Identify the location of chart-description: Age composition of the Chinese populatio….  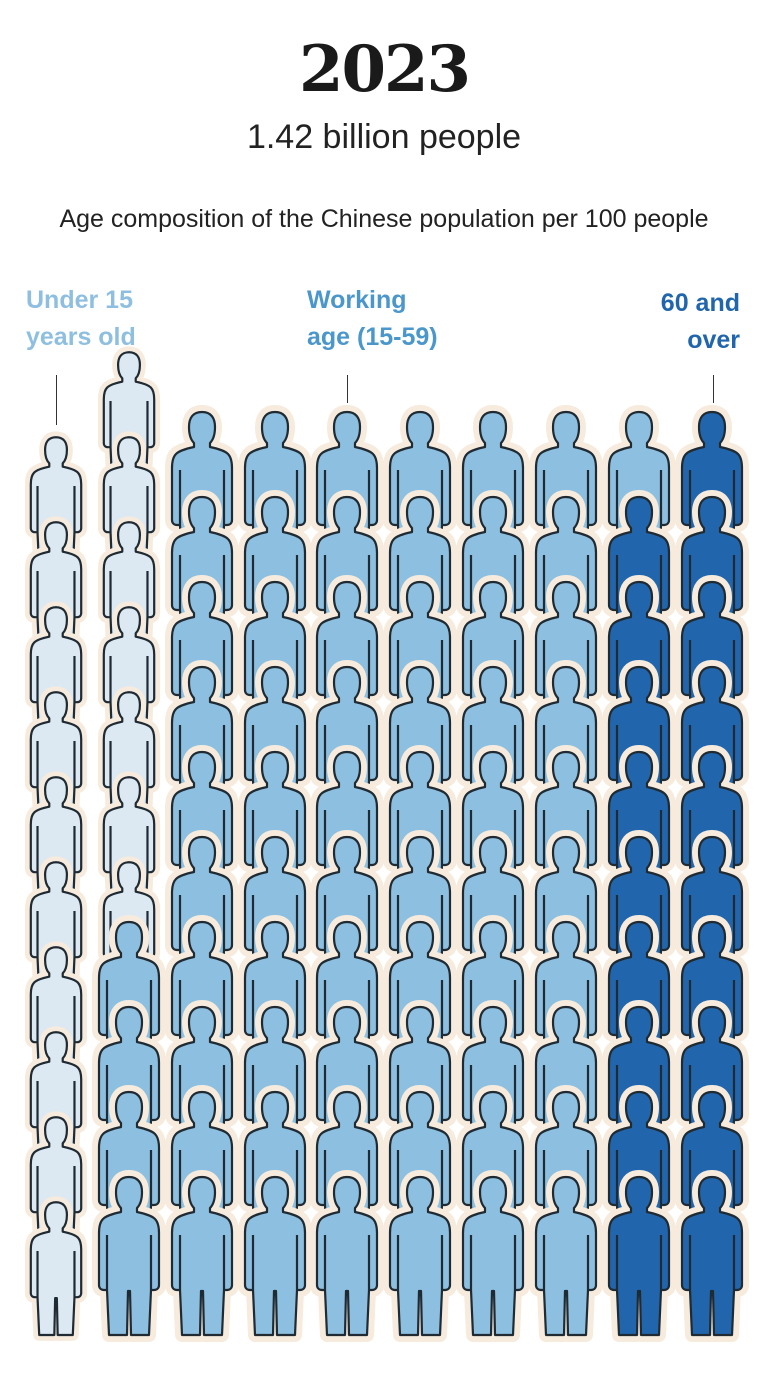
(384, 219).